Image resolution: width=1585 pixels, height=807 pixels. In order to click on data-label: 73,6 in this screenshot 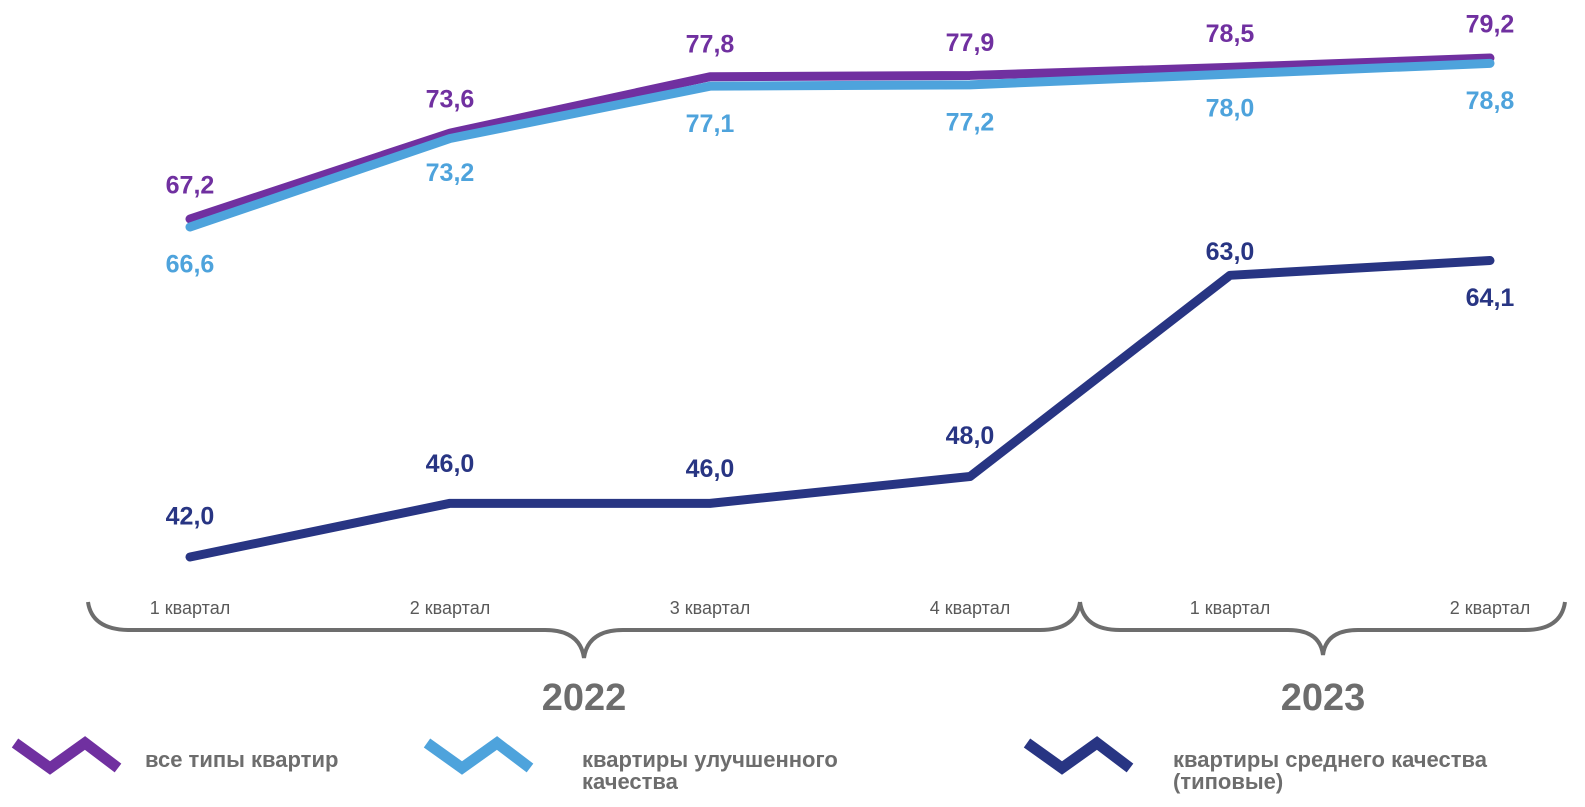, I will do `click(450, 100)`.